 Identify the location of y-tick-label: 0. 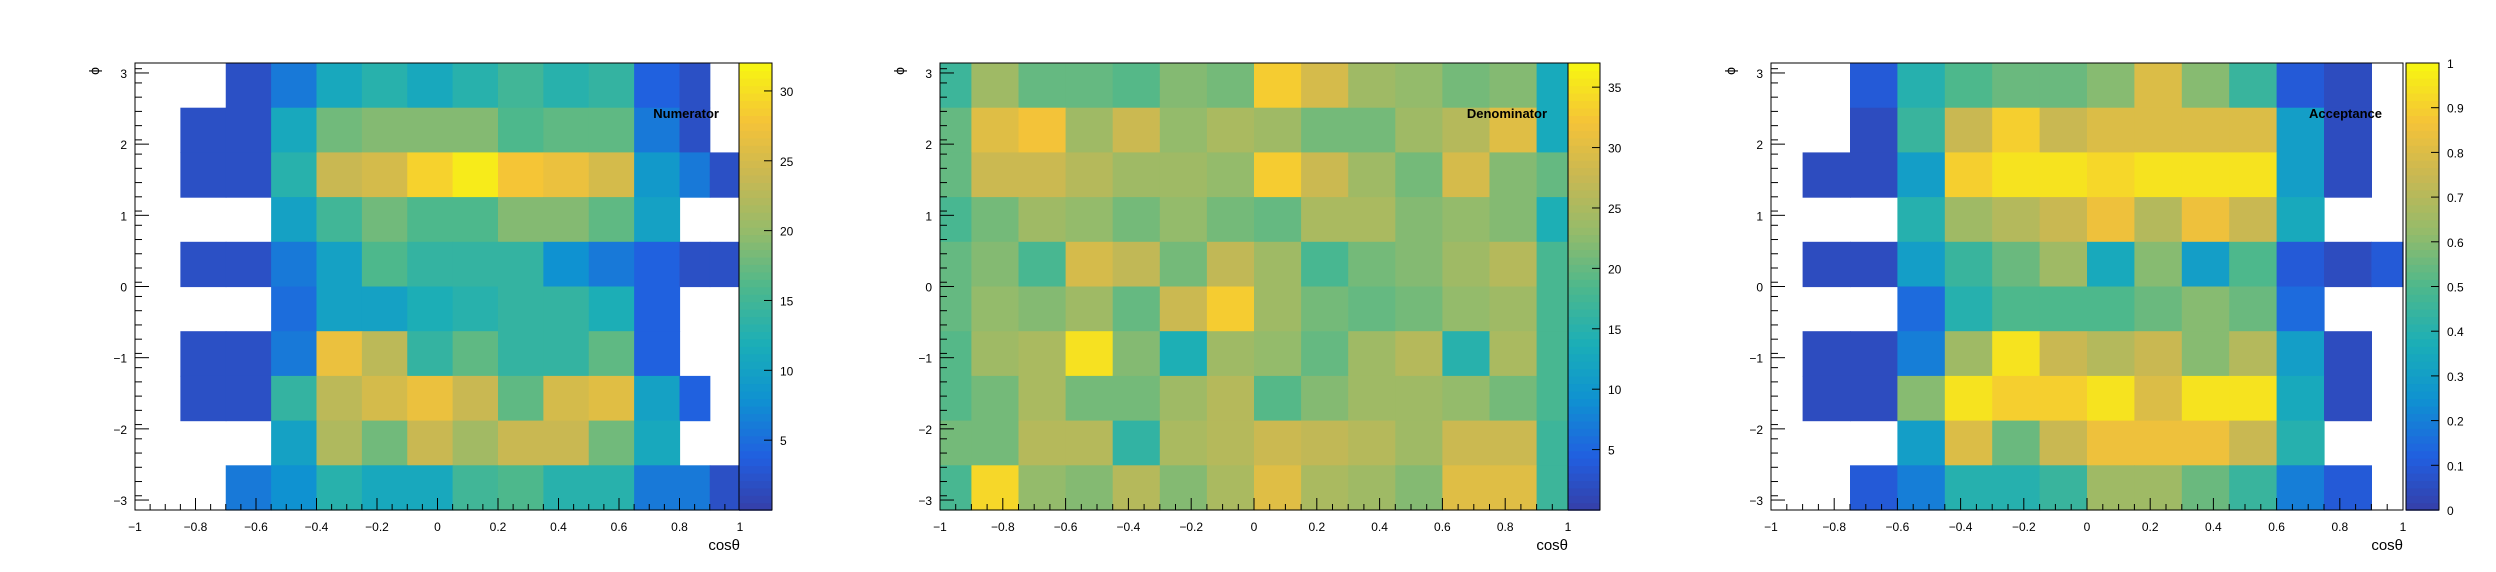
(1759, 288).